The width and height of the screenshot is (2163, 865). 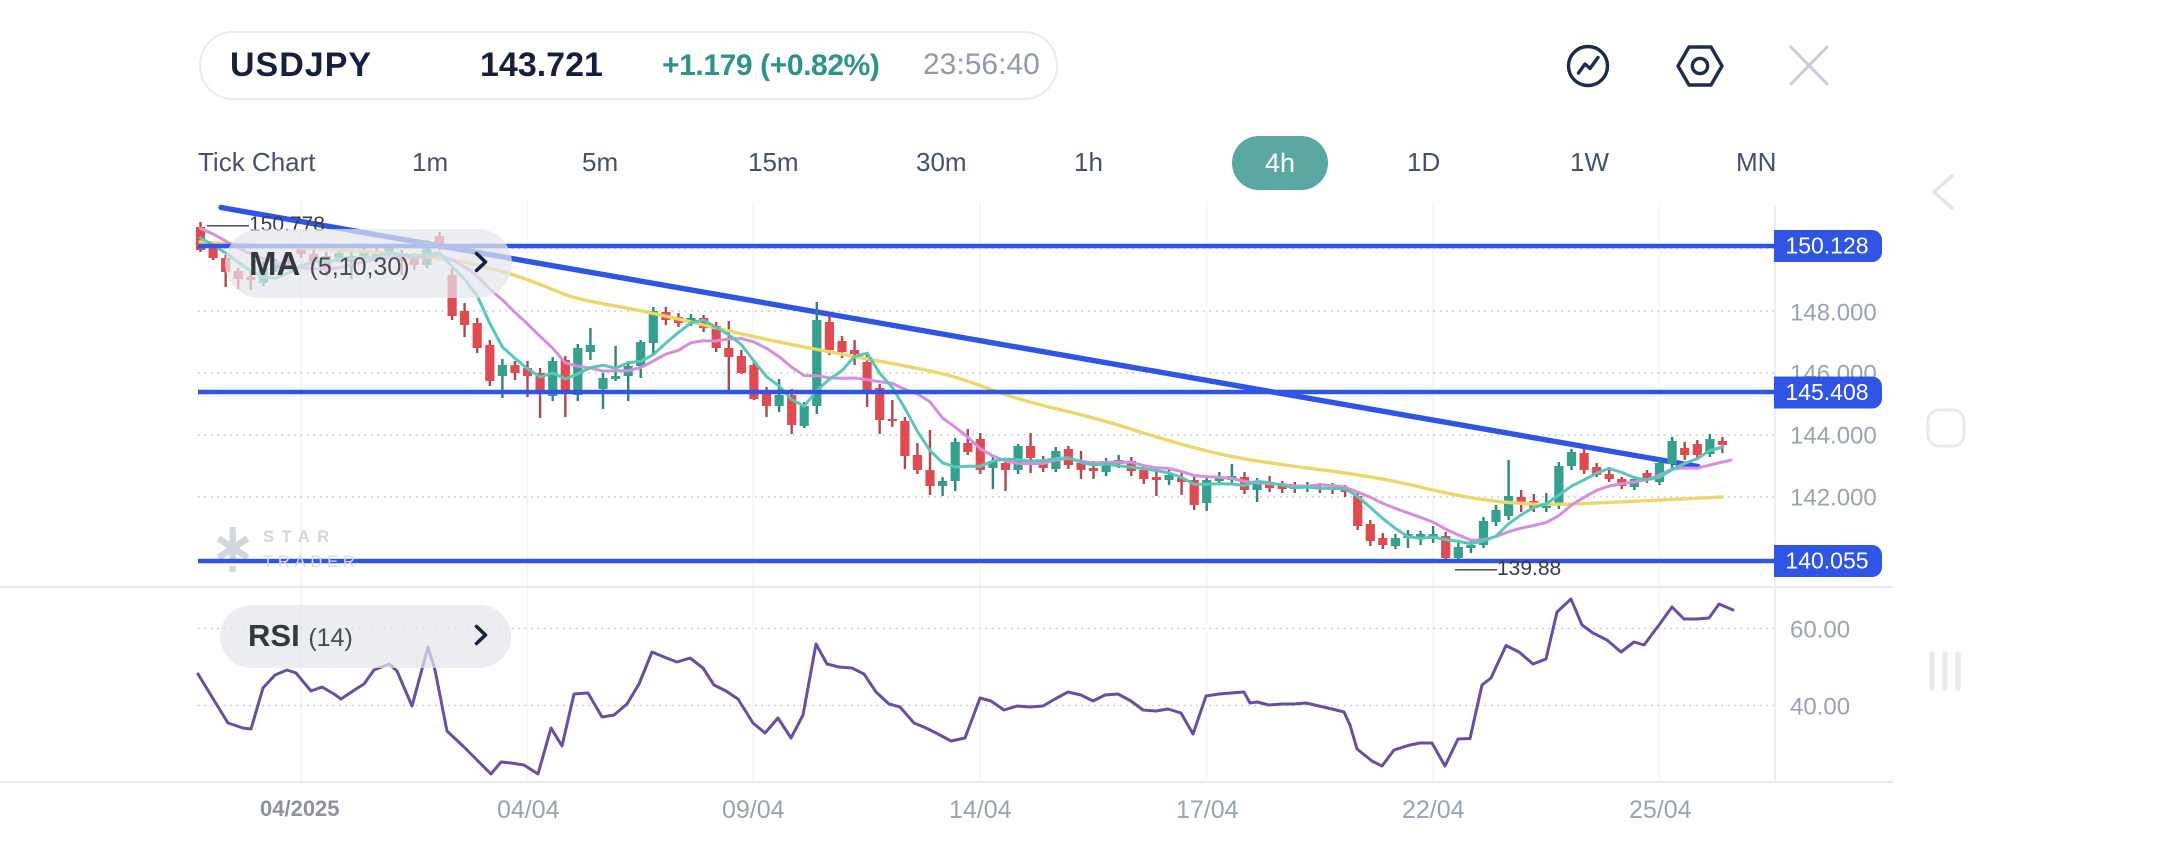 I want to click on svg-text: 145.408, so click(x=1826, y=392).